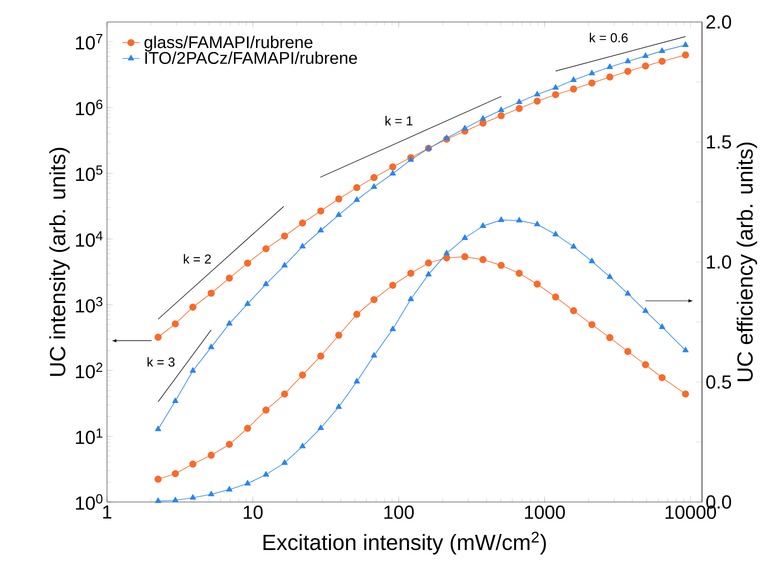 The height and width of the screenshot is (580, 774). What do you see at coordinates (253, 512) in the screenshot?
I see `x-tick-label: 10` at bounding box center [253, 512].